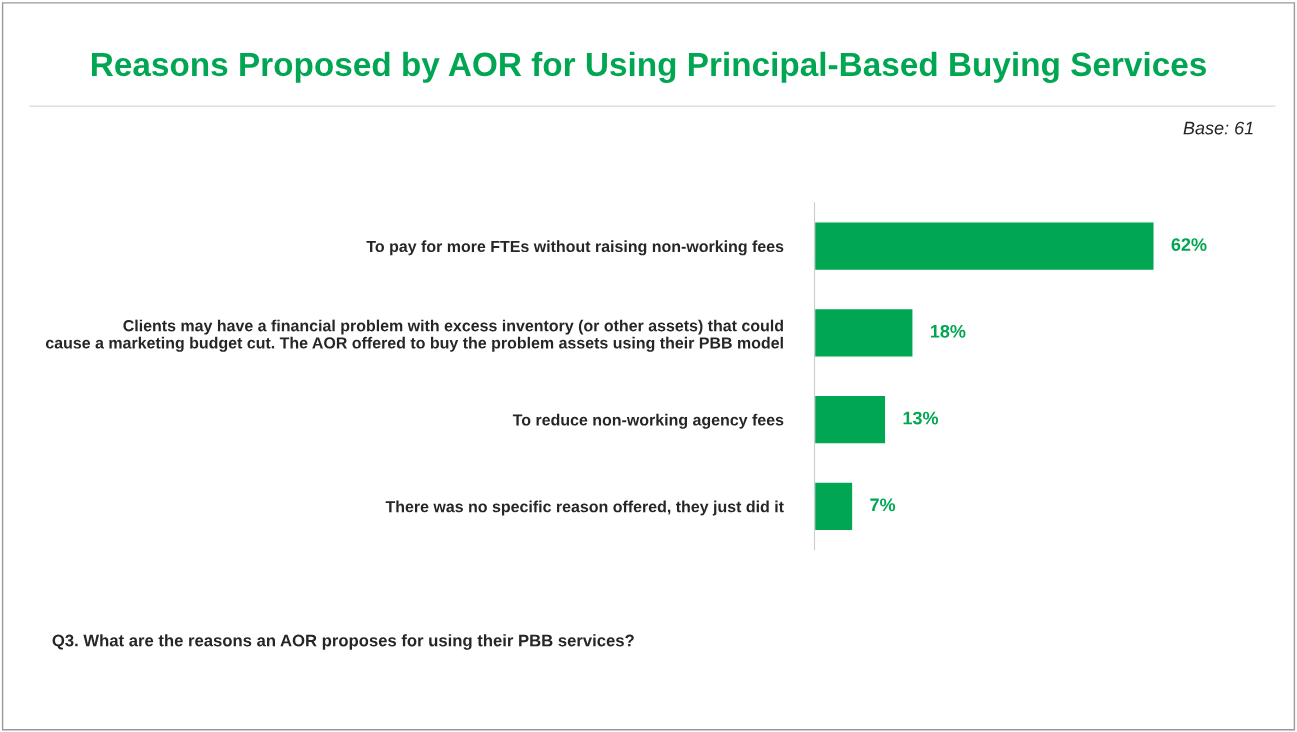 Image resolution: width=1297 pixels, height=732 pixels. What do you see at coordinates (648, 67) in the screenshot?
I see `chart-title: Reasons Proposed by AOR for Using Principal-Based Buying Services` at bounding box center [648, 67].